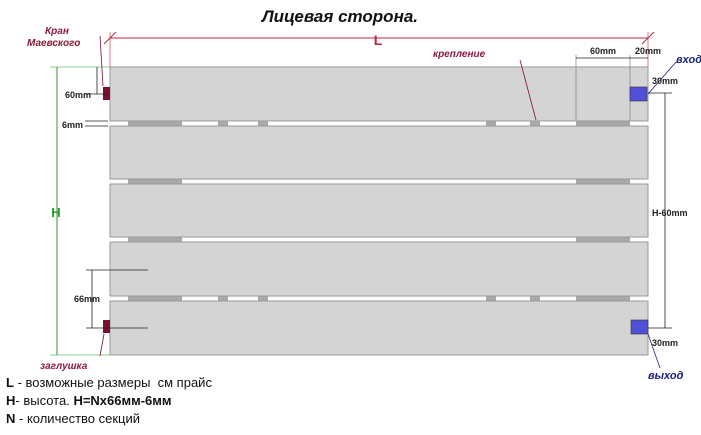 This screenshot has width=701, height=435. What do you see at coordinates (72, 125) in the screenshot?
I see `dim-label: 6mm` at bounding box center [72, 125].